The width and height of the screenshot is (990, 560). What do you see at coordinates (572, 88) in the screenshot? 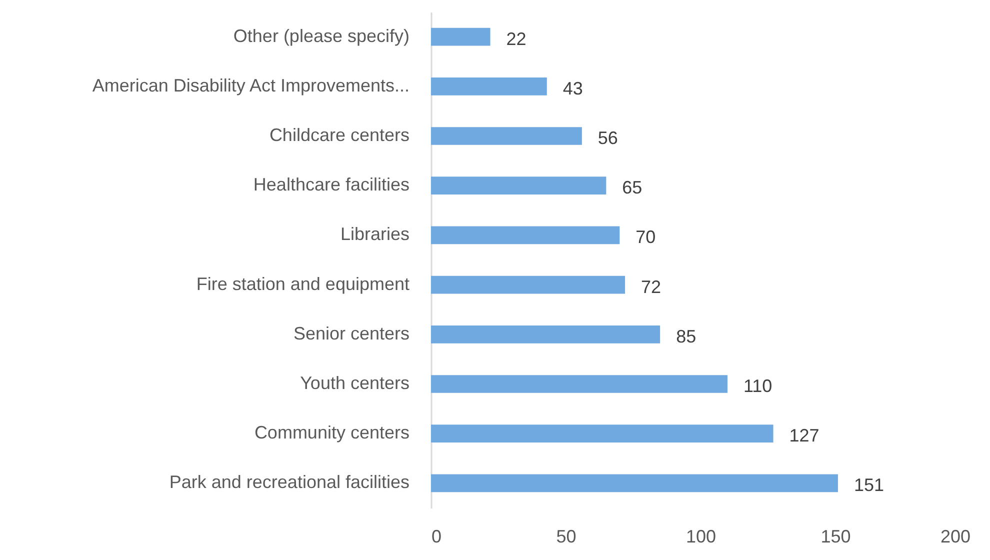
I see `data-label: 43` at bounding box center [572, 88].